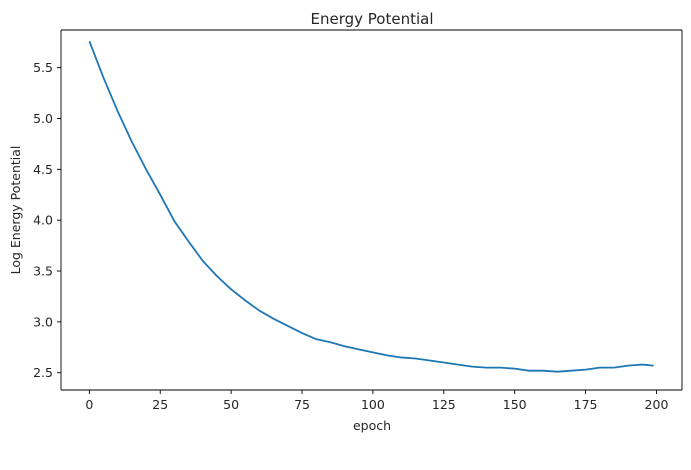  What do you see at coordinates (657, 404) in the screenshot?
I see `x-tick-label: 200` at bounding box center [657, 404].